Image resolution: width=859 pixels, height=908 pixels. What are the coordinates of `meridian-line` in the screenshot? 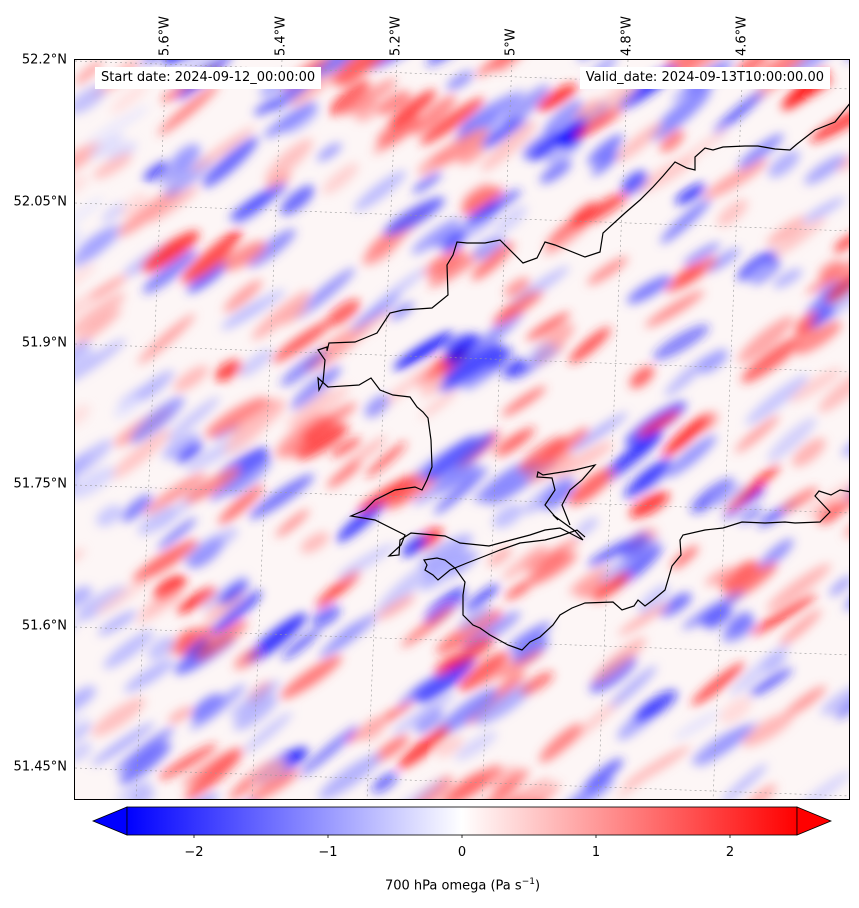 It's located at (613, 429).